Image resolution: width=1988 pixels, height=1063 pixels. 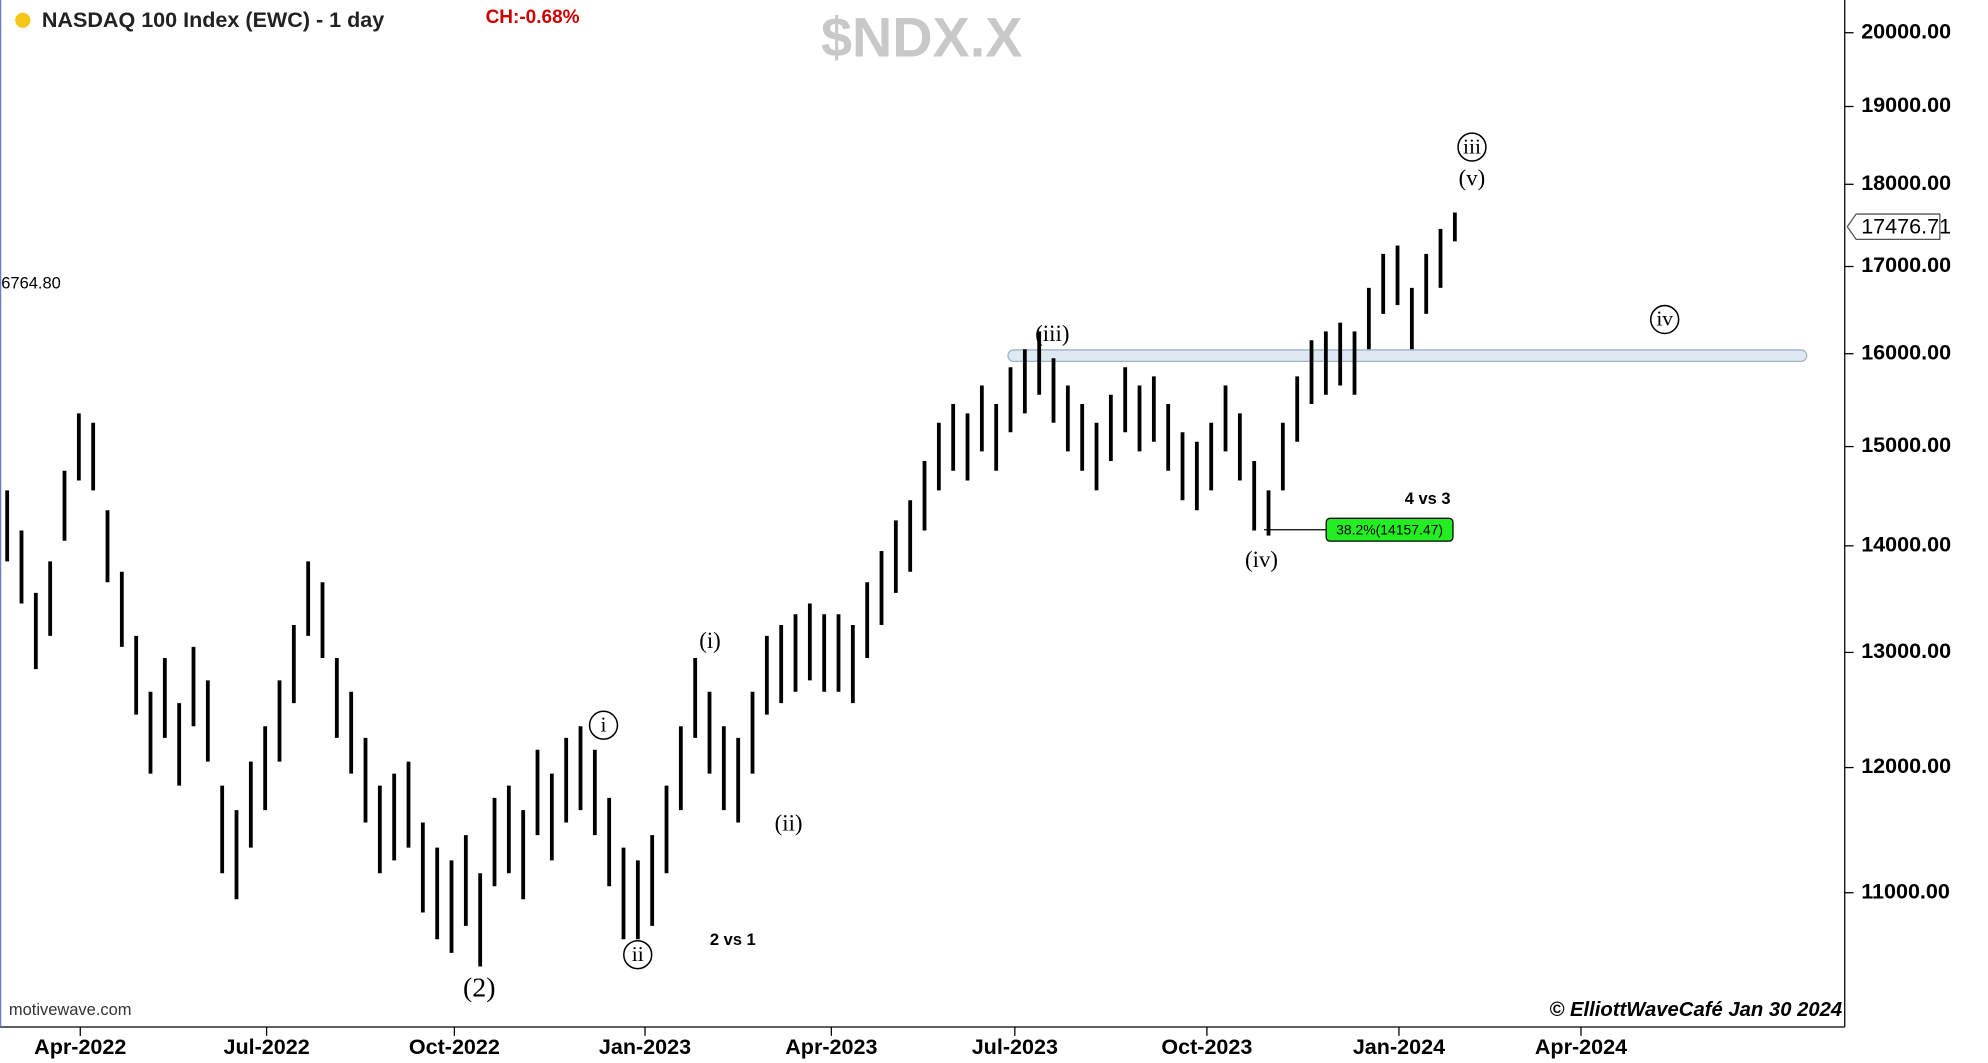 I want to click on x-tick-label: Jan-2024, so click(x=1399, y=1046).